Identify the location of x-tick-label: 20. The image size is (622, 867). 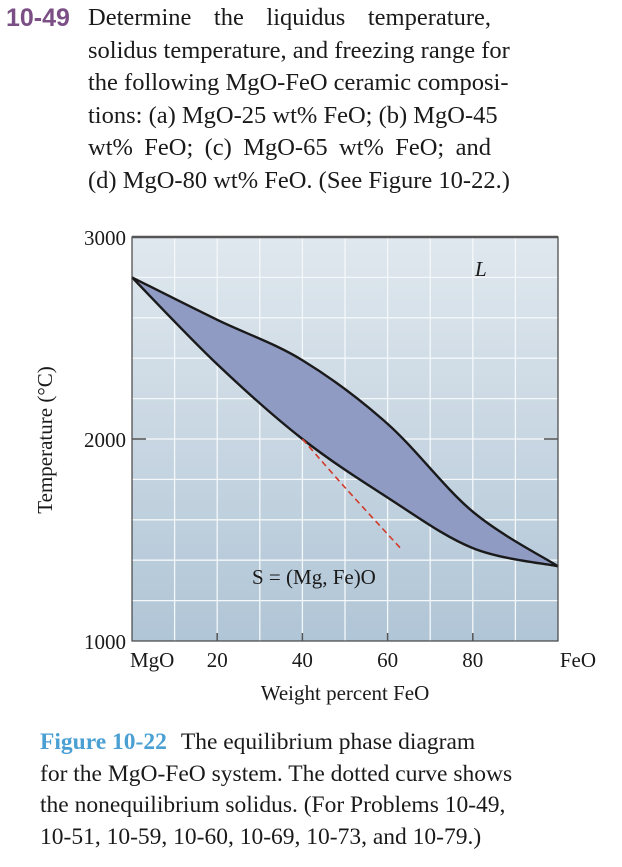
(217, 660).